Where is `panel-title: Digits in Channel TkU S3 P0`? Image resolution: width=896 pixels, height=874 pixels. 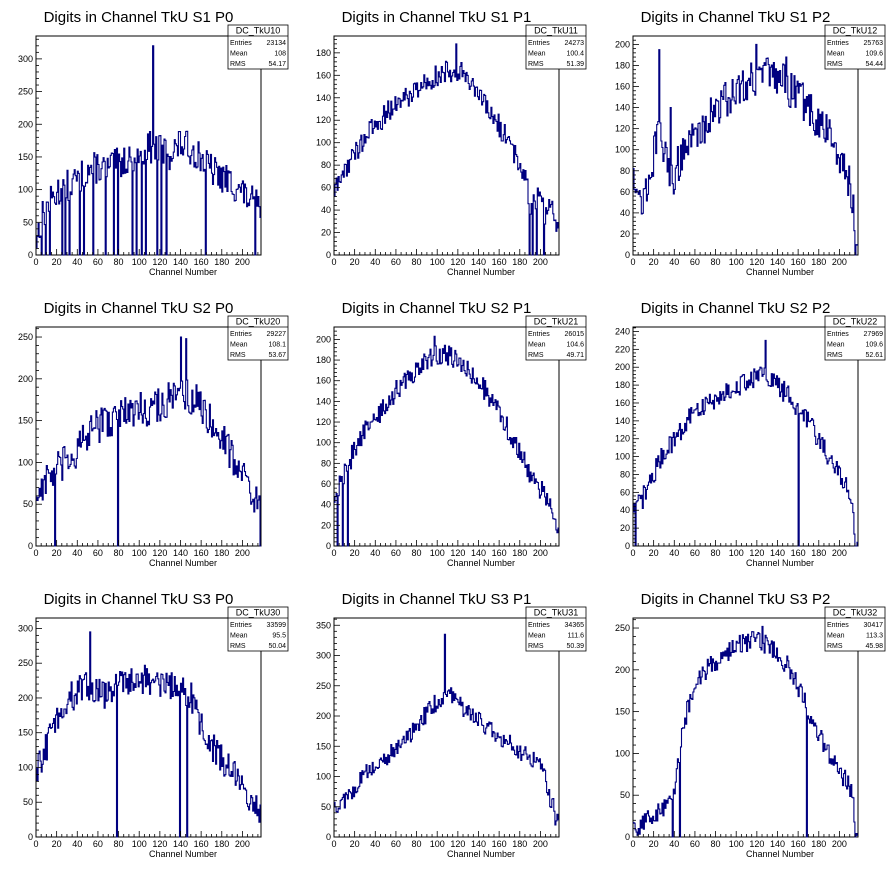
panel-title: Digits in Channel TkU S3 P0 is located at coordinates (139, 599).